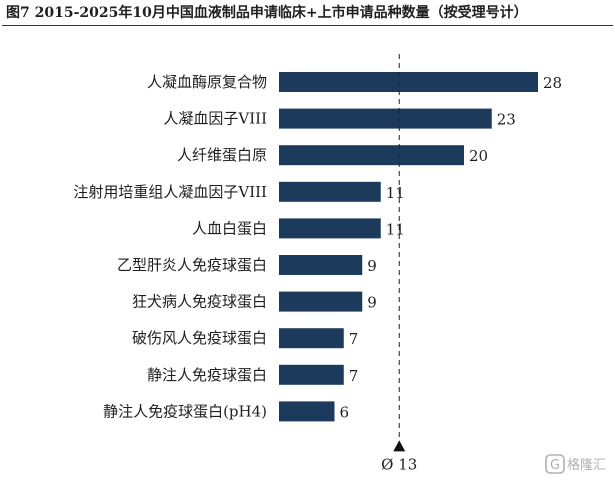 The width and height of the screenshot is (615, 481). What do you see at coordinates (192, 265) in the screenshot?
I see `category-label-5: 乙型肝炎人免疫球蛋白` at bounding box center [192, 265].